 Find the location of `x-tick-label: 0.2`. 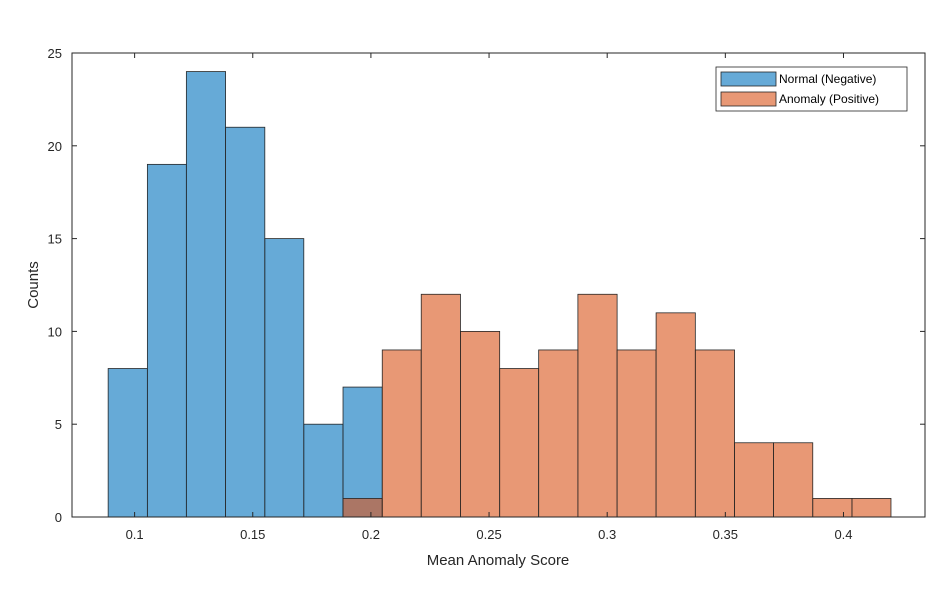

x-tick-label: 0.2 is located at coordinates (371, 534).